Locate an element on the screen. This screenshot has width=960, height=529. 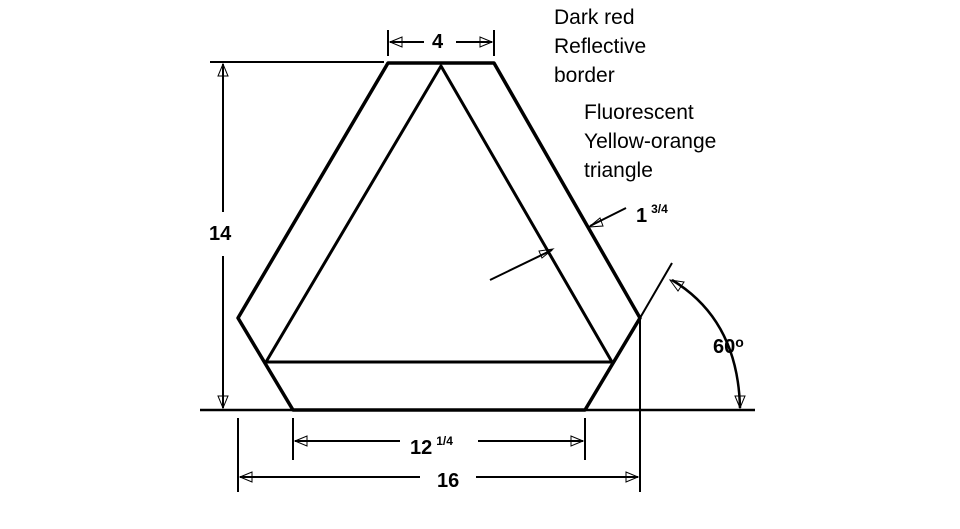
inner-bottom-dimension: 12 1/4 is located at coordinates (431, 444).